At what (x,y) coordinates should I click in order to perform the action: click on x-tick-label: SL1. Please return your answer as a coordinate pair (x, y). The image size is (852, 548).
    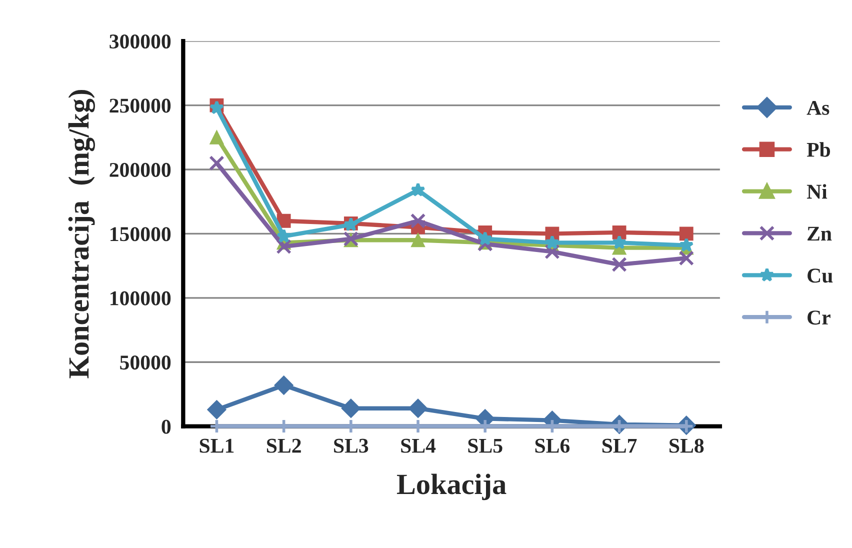
    Looking at the image, I should click on (217, 445).